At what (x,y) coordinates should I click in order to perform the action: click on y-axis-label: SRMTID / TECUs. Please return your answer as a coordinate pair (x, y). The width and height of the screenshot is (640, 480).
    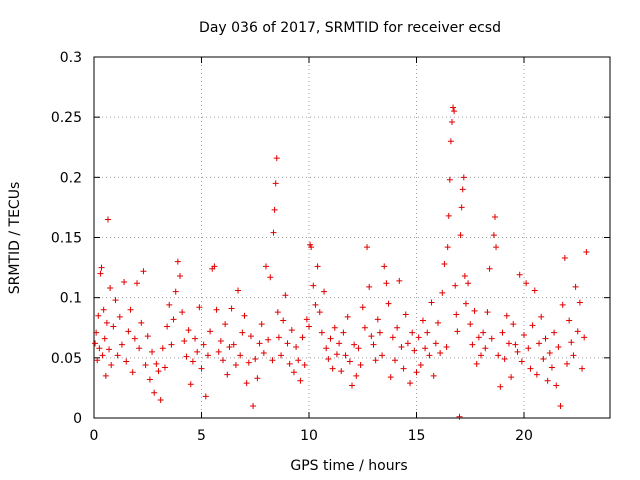
    Looking at the image, I should click on (15, 238).